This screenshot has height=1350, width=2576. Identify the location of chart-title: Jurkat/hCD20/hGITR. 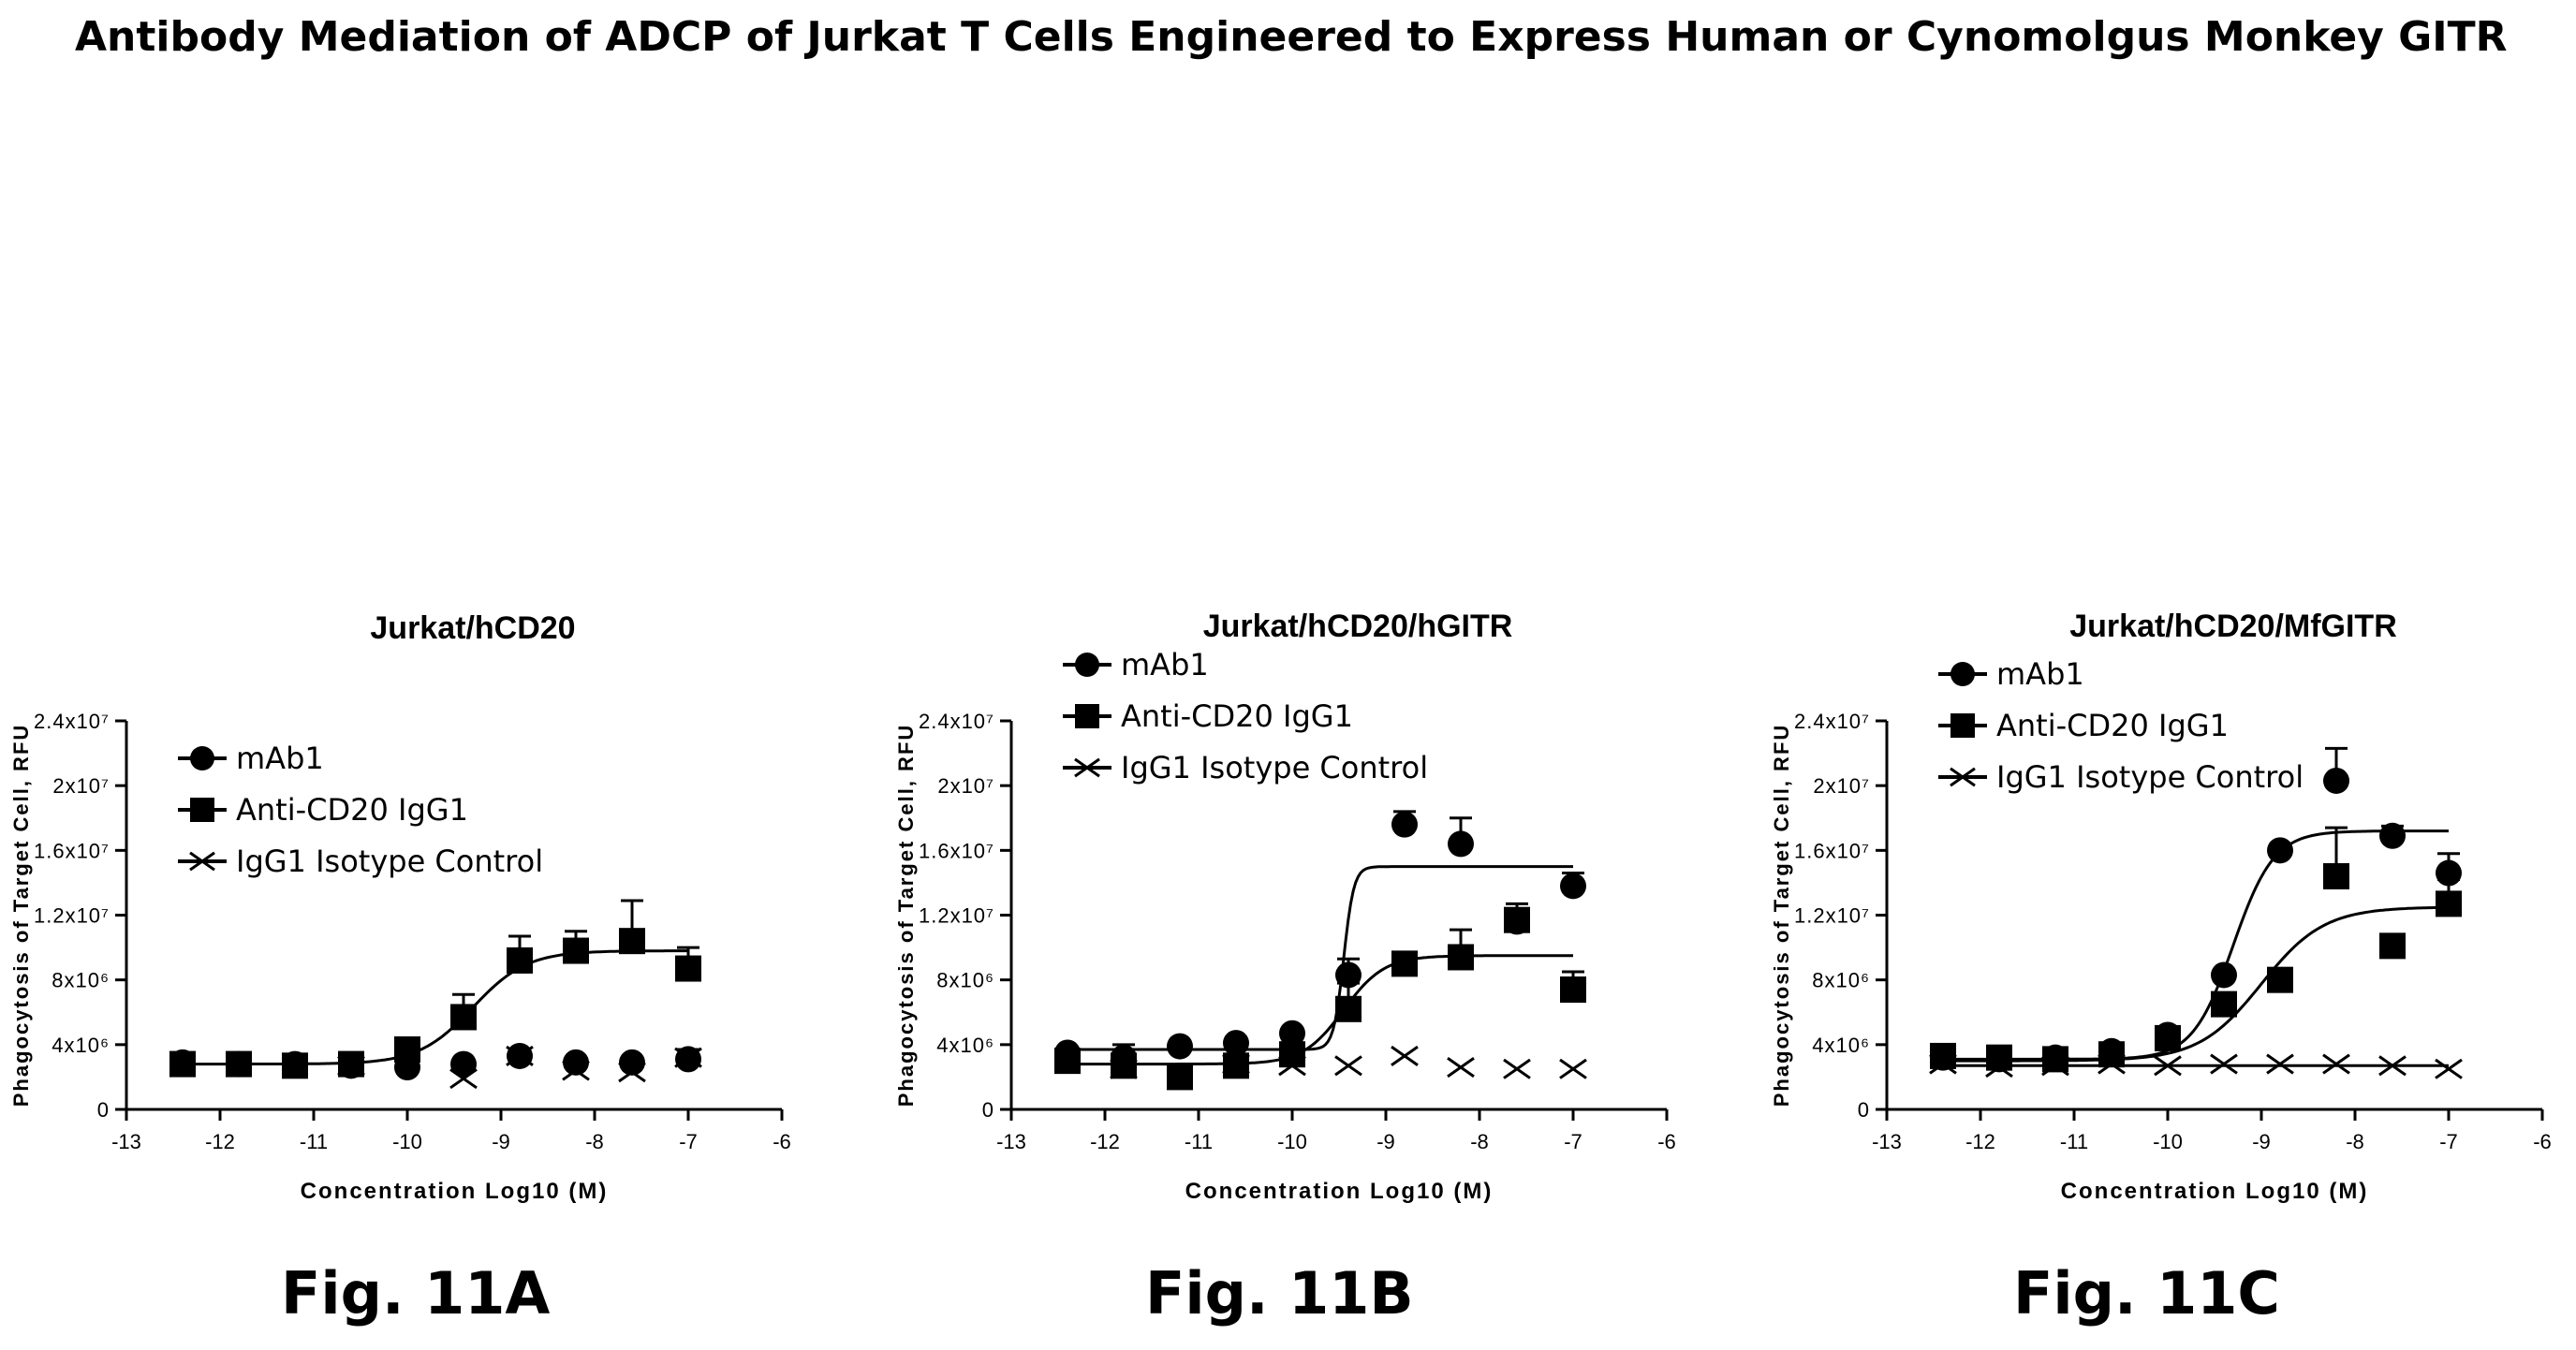
(1358, 626).